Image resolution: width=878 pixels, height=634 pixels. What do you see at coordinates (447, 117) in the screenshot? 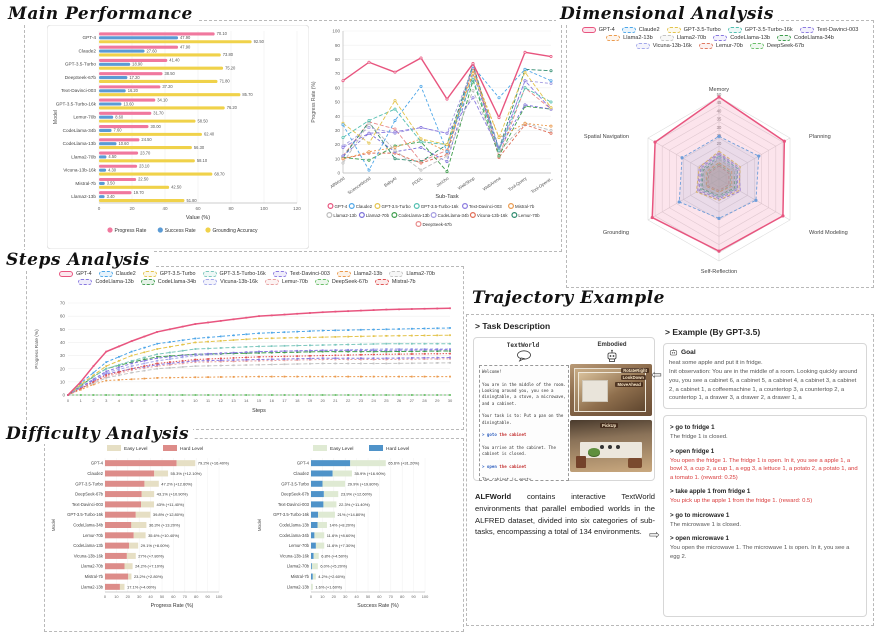
I see `series-line` at bounding box center [447, 117].